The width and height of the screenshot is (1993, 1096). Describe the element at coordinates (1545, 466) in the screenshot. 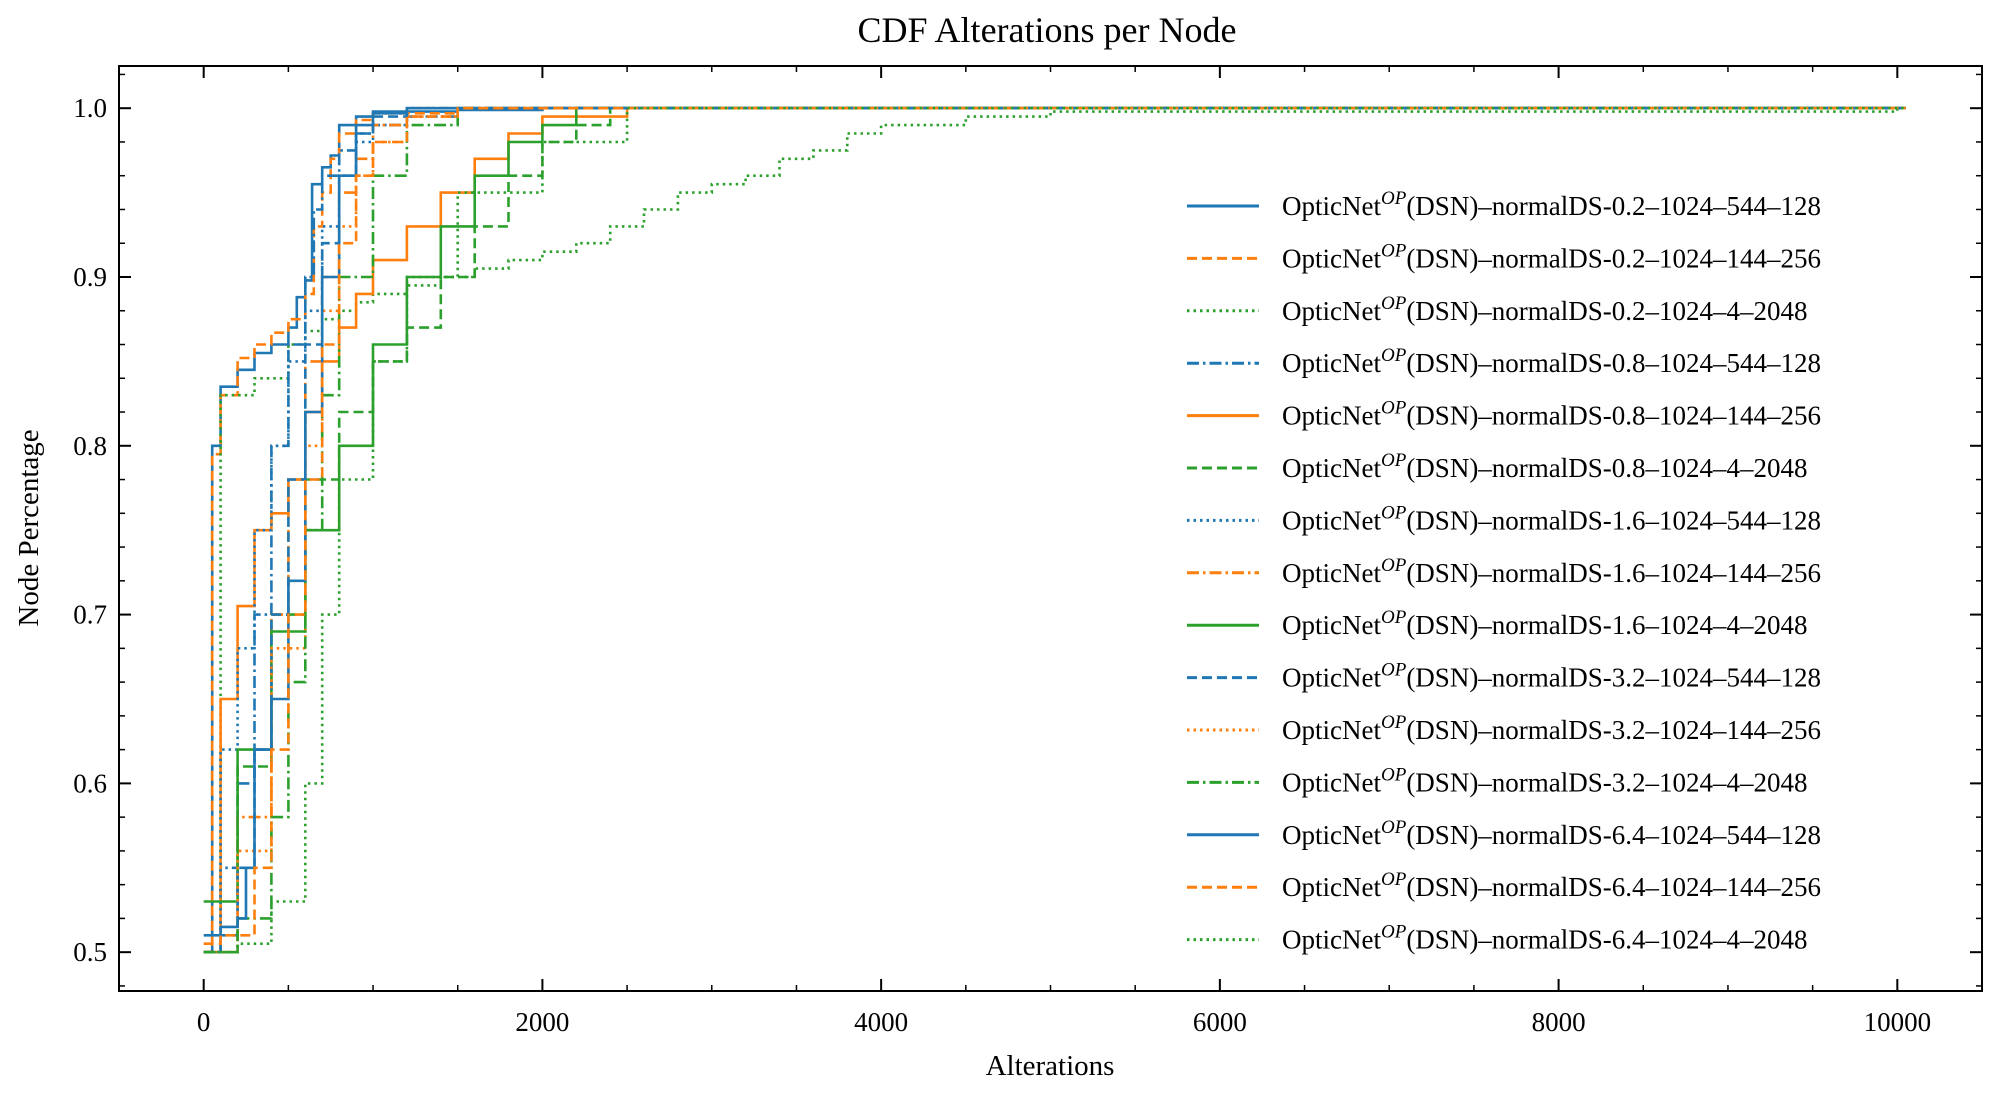

I see `legend-label: OpticNetOP(DSN)–normalDS-0.8–1024–4–2048` at that location.